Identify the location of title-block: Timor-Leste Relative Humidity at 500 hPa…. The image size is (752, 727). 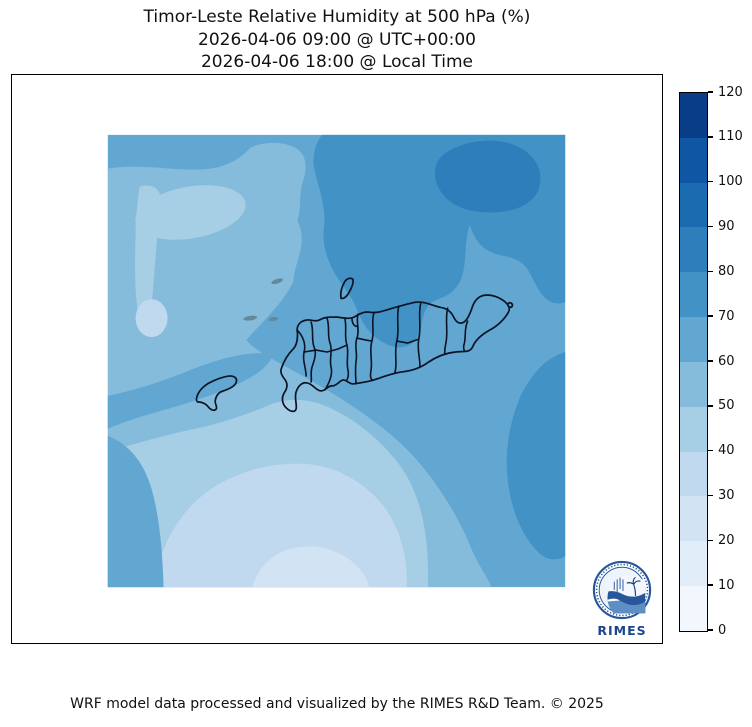
(337, 40).